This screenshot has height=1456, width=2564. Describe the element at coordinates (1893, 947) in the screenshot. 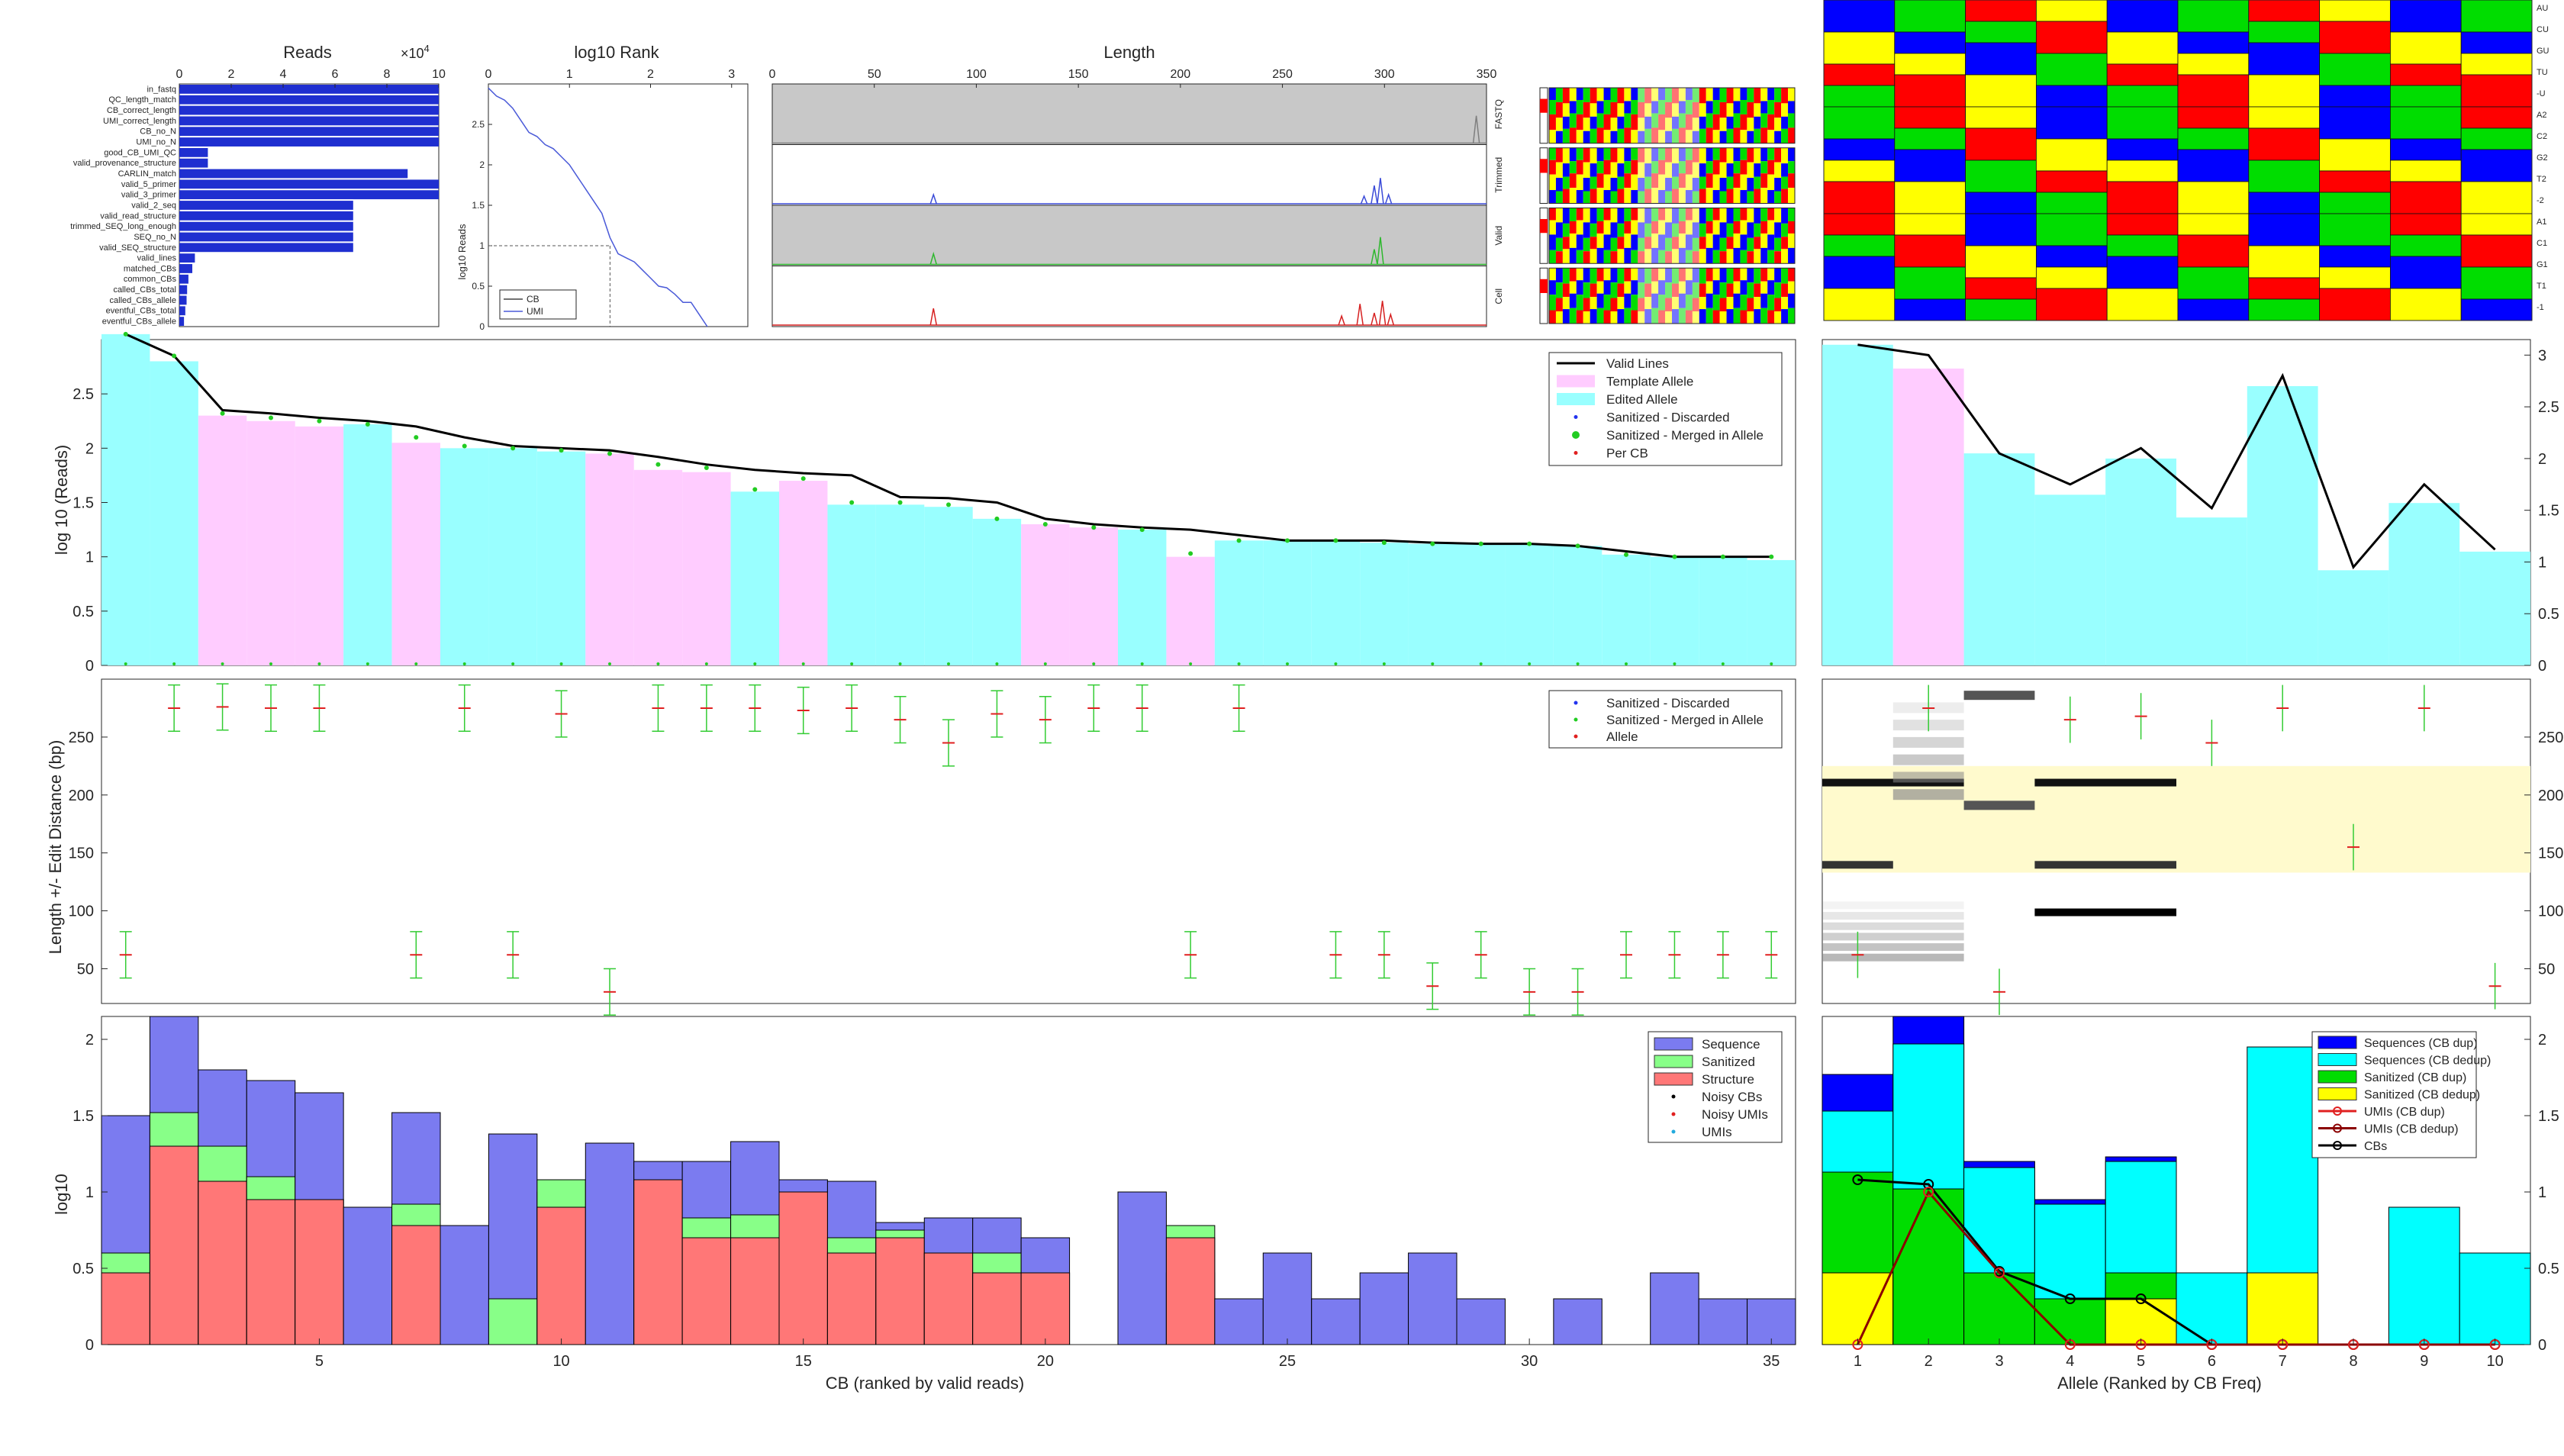

I see `le2-shade` at that location.